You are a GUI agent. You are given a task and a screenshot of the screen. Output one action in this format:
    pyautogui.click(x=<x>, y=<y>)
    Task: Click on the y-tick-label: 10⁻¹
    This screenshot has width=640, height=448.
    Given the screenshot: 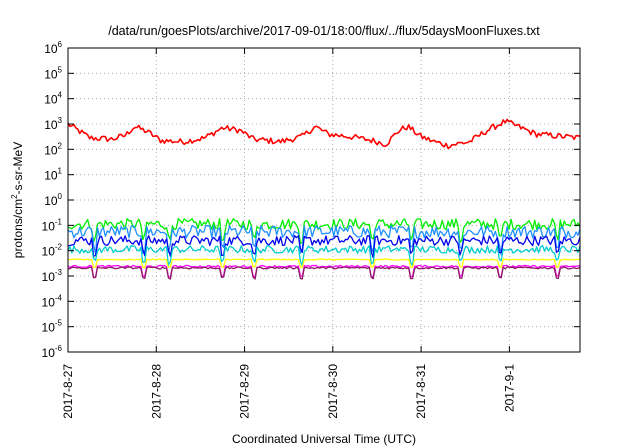 What is the action you would take?
    pyautogui.click(x=52, y=225)
    